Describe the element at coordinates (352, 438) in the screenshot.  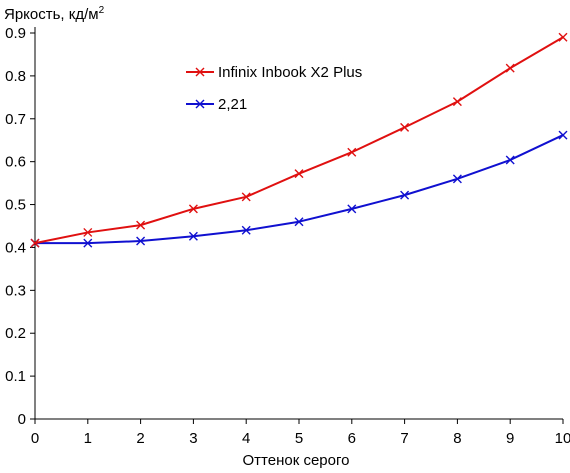
I see `x-tick-label: 6` at that location.